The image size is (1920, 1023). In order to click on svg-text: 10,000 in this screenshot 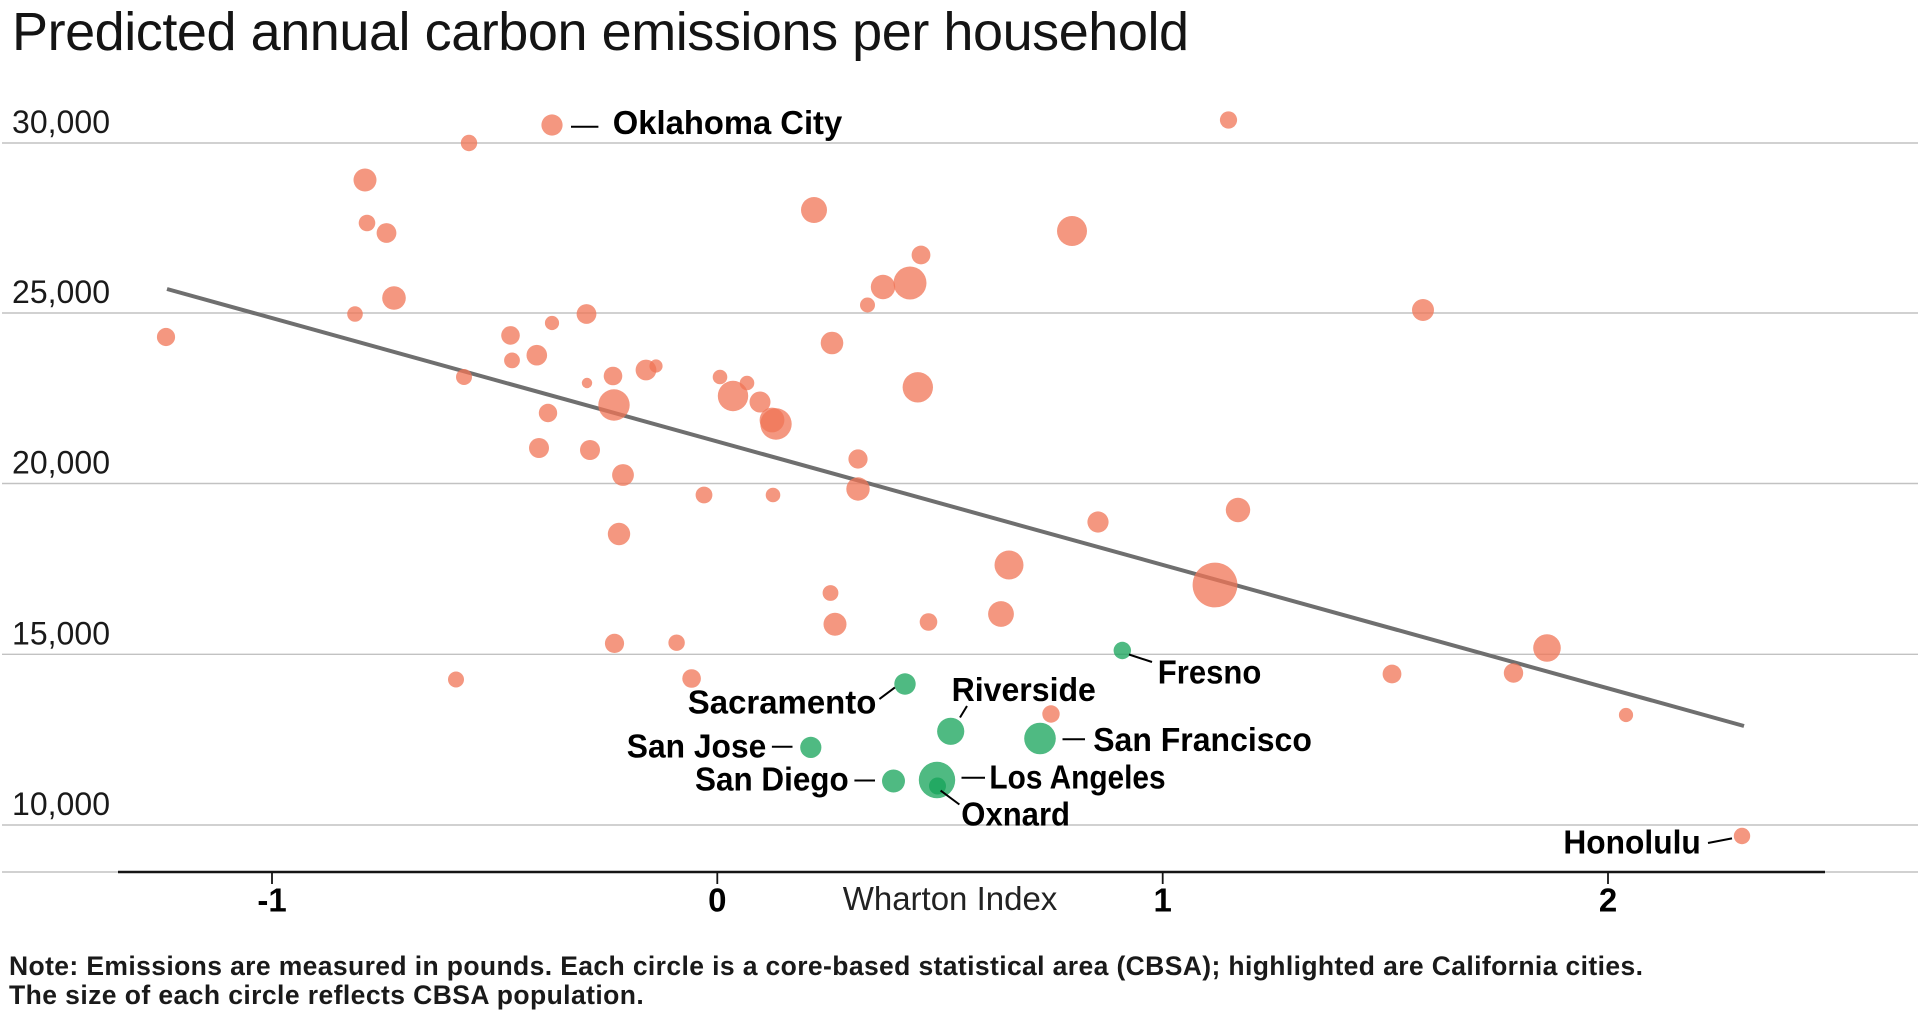, I will do `click(61, 804)`.